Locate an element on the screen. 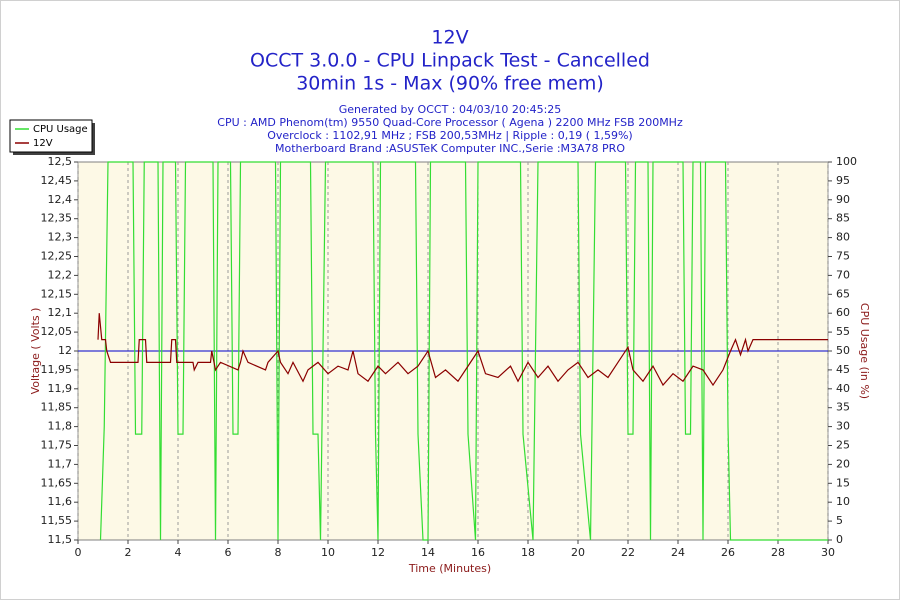 The width and height of the screenshot is (900, 600). y-tick-label: 12,45 is located at coordinates (57, 180).